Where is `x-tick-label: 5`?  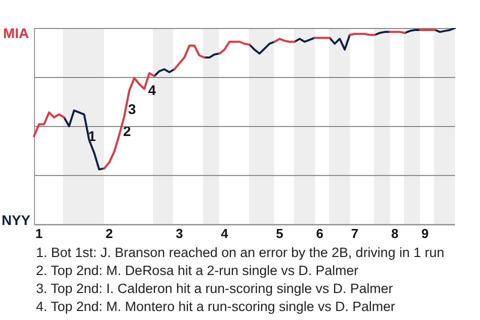 x-tick-label: 5 is located at coordinates (280, 233).